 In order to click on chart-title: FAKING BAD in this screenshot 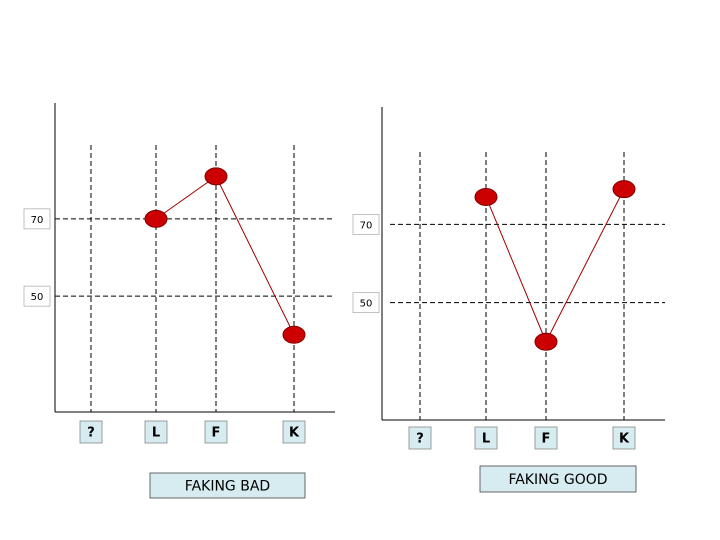, I will do `click(227, 487)`.